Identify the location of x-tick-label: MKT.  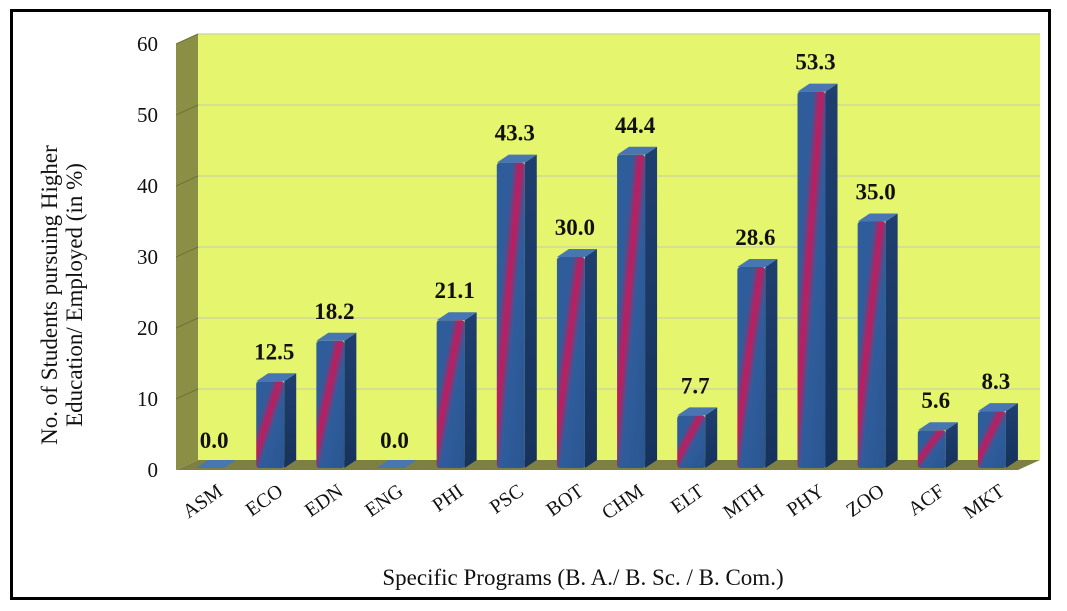
(984, 502).